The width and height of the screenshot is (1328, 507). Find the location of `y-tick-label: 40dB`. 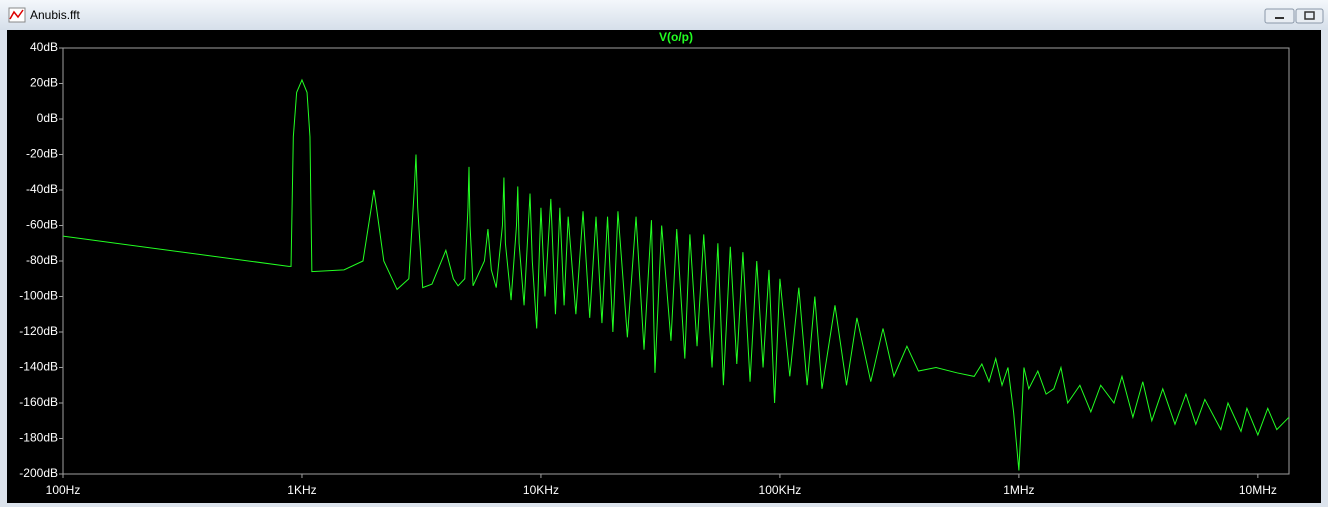

y-tick-label: 40dB is located at coordinates (44, 47).